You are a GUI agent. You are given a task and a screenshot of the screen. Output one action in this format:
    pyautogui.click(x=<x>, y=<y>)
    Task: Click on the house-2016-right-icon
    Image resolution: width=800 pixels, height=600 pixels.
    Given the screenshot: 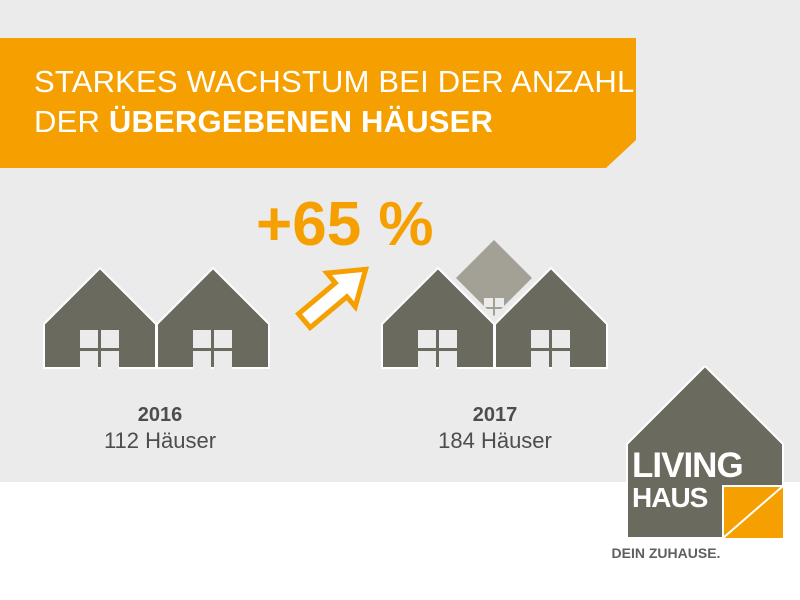 What is the action you would take?
    pyautogui.click(x=213, y=317)
    